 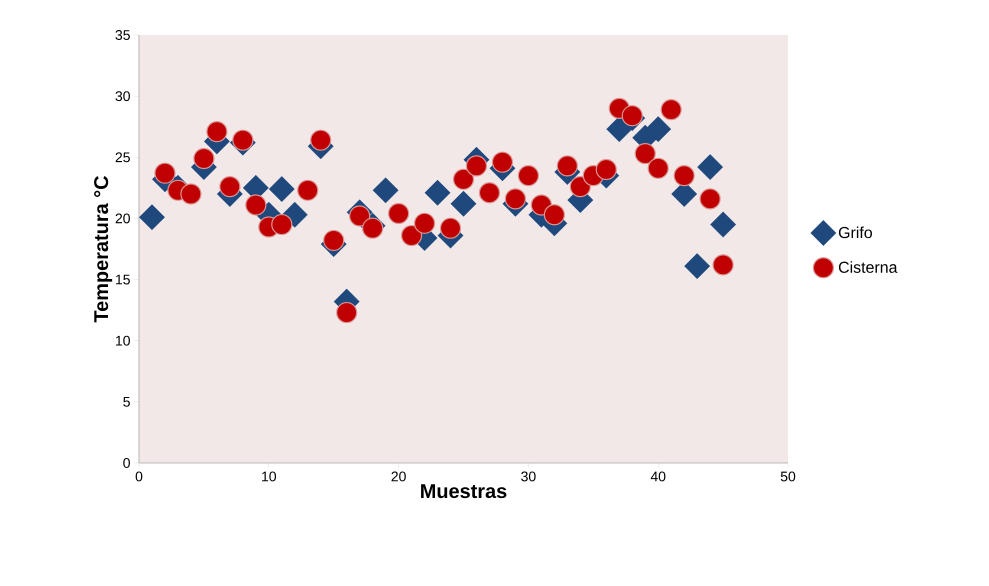 I want to click on y-tick-label: 10, so click(x=123, y=341).